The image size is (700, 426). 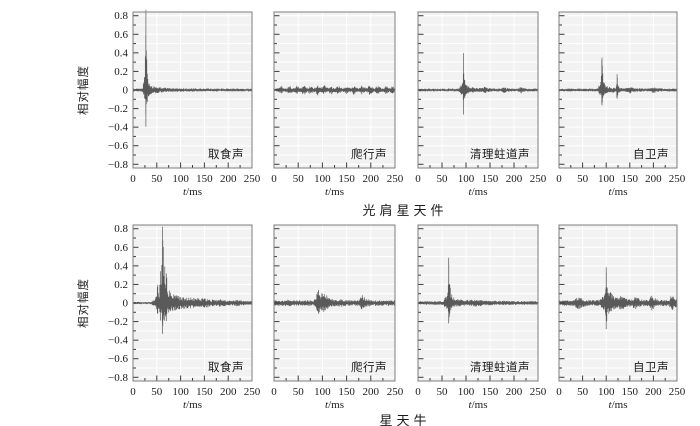 What do you see at coordinates (500, 368) in the screenshot?
I see `plot-label-gallery-cleaning-row2: 清理蛀道声` at bounding box center [500, 368].